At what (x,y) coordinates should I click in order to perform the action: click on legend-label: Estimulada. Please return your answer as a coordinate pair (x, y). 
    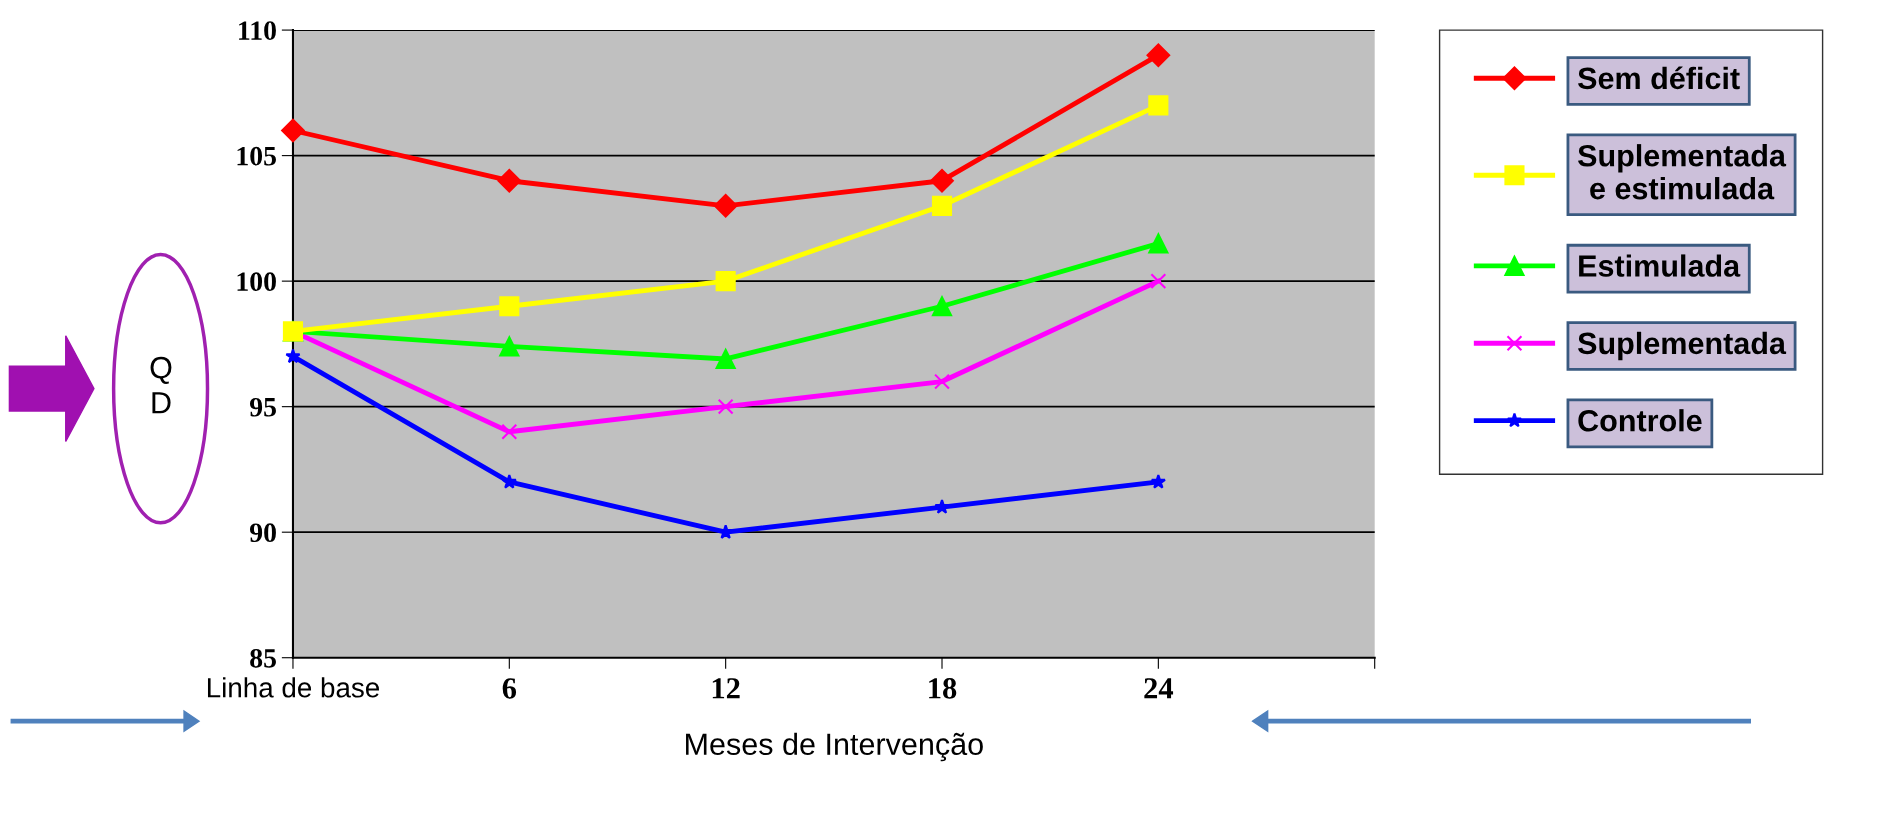
    Looking at the image, I should click on (1660, 265).